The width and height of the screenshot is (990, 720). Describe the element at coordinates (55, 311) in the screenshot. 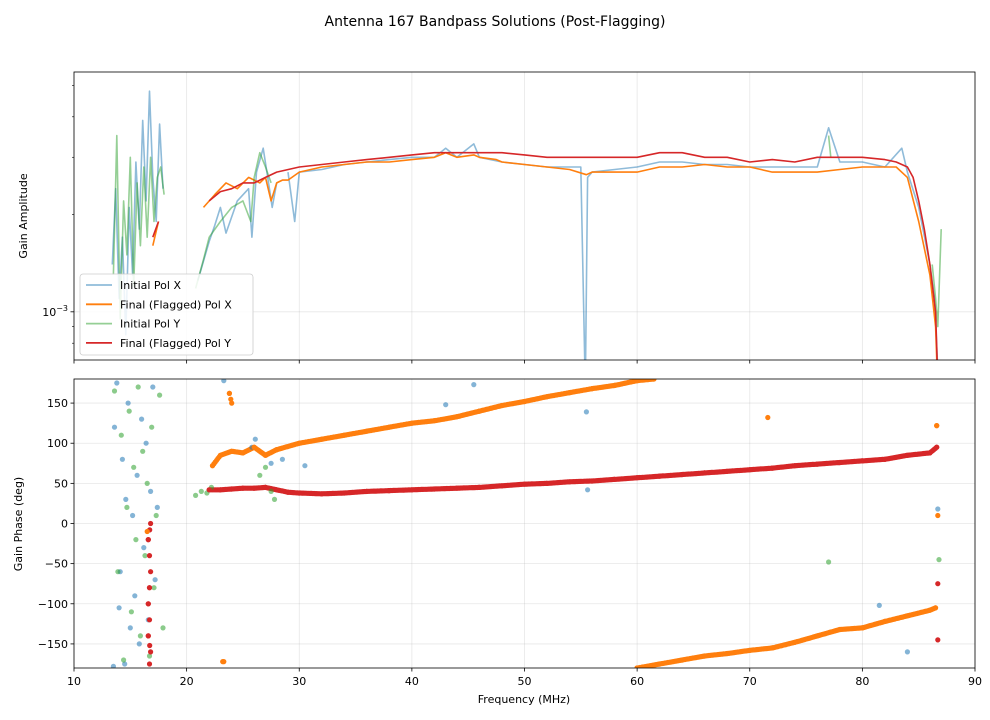

I see `amplitude-y-tick-label: 10−3` at that location.